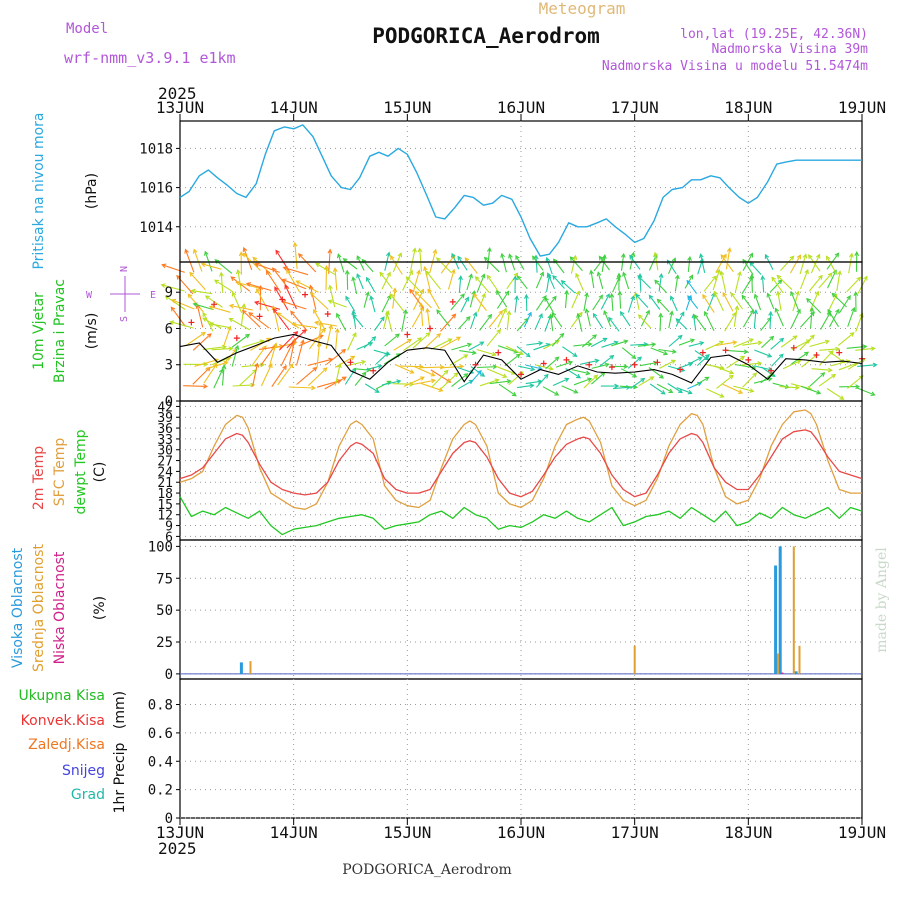 This screenshot has width=900, height=900. What do you see at coordinates (180, 107) in the screenshot?
I see `xtick-top-label: 13JUN` at bounding box center [180, 107].